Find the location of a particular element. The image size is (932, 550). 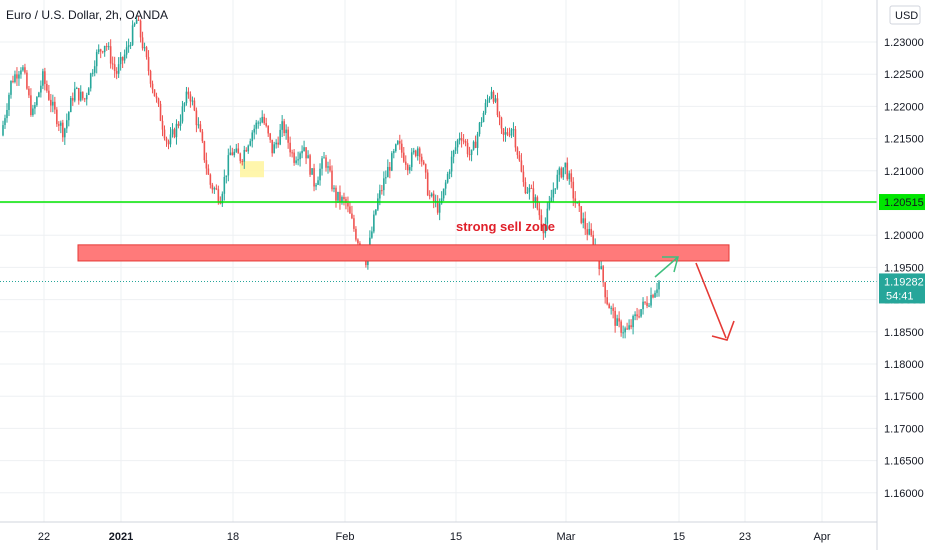

price-tick-label: 1.17000 is located at coordinates (904, 429).